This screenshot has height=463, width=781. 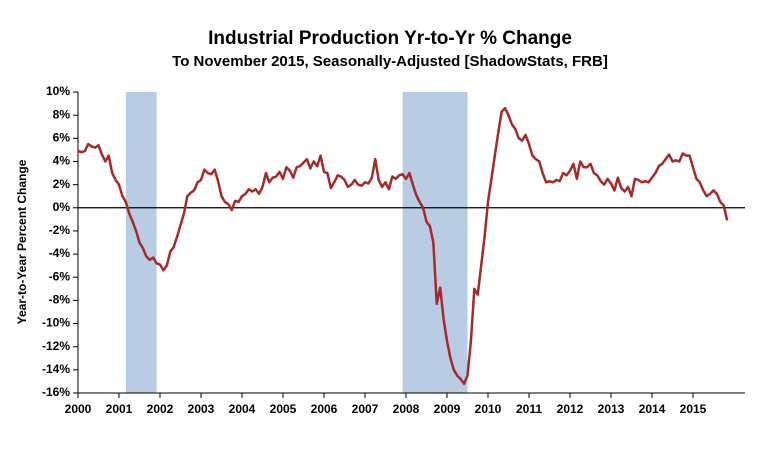 I want to click on x-tick-label: 2004, so click(x=242, y=409).